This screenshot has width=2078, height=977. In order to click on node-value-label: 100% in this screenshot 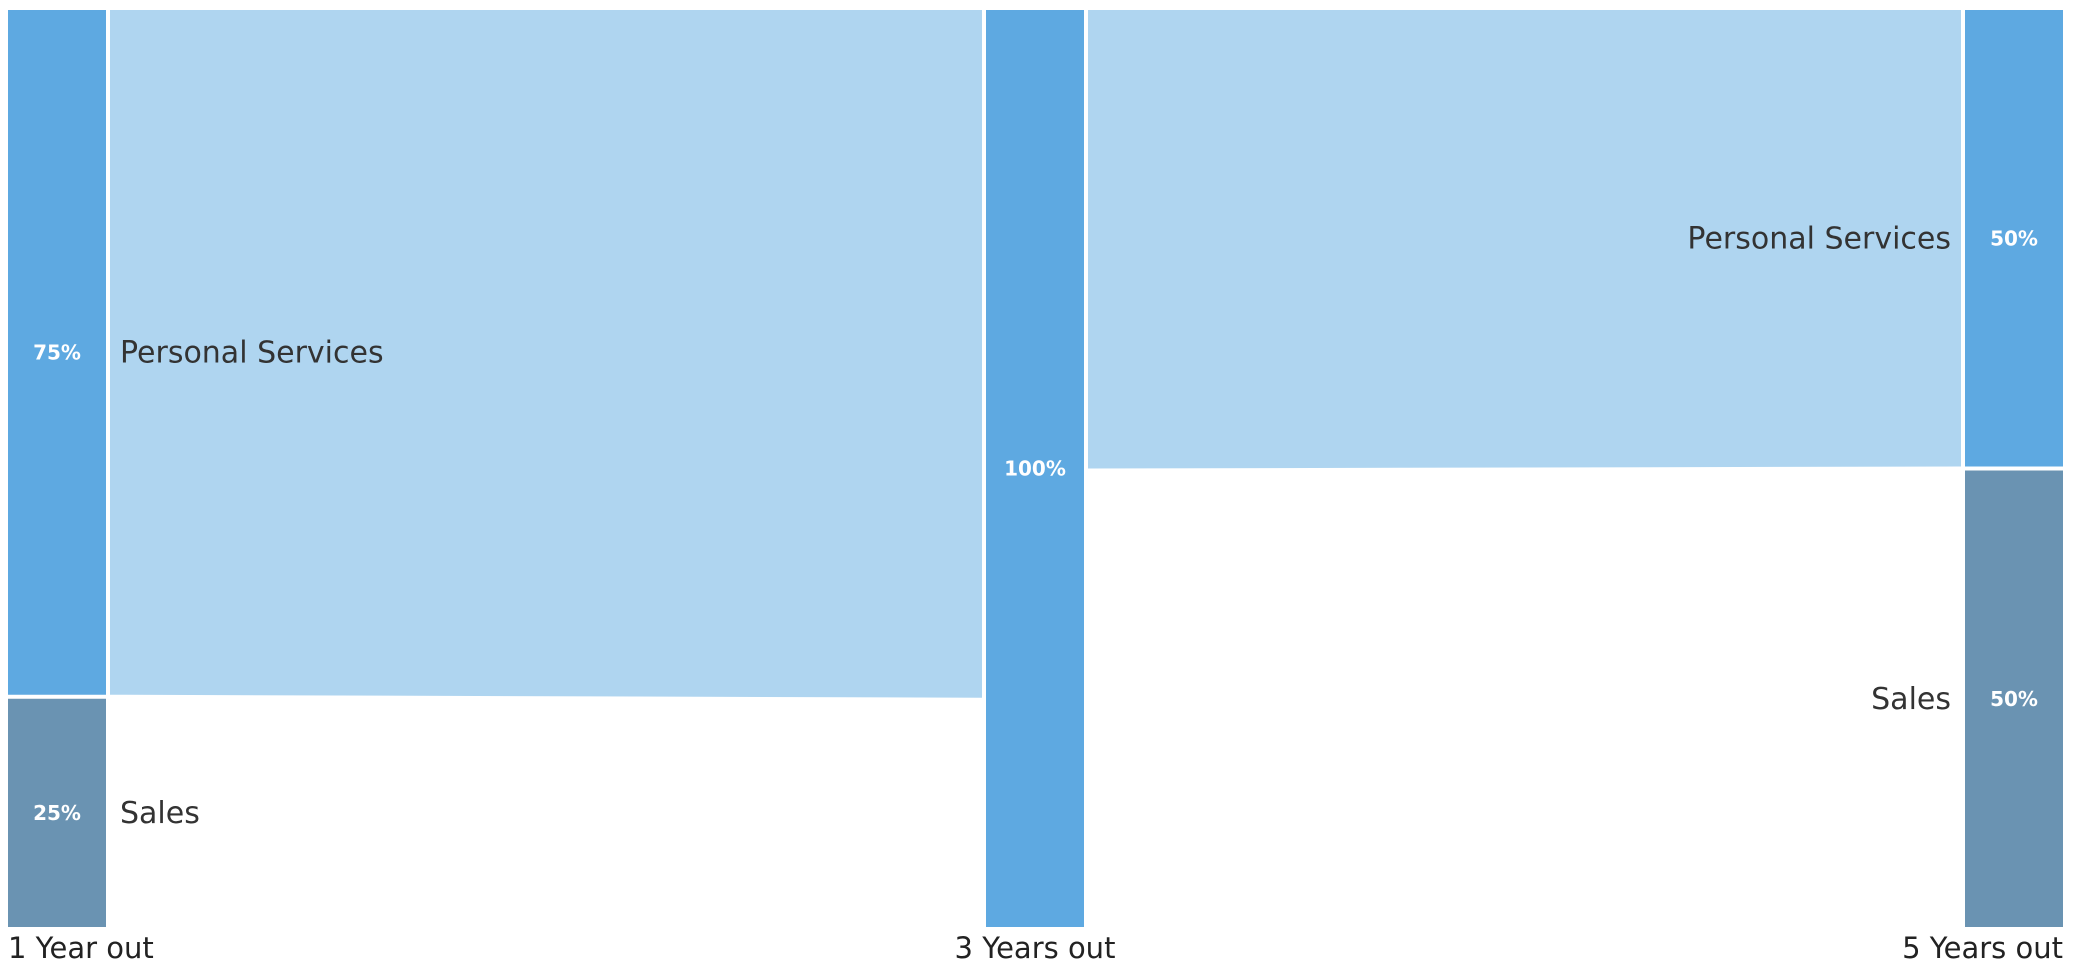, I will do `click(1035, 469)`.